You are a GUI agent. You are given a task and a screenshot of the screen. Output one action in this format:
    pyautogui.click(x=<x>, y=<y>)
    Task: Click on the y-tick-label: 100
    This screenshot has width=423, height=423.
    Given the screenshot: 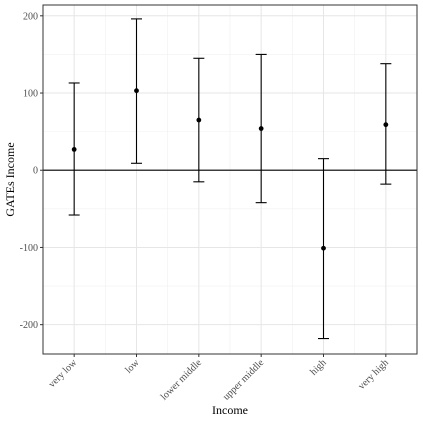 What is the action you would take?
    pyautogui.click(x=30, y=94)
    